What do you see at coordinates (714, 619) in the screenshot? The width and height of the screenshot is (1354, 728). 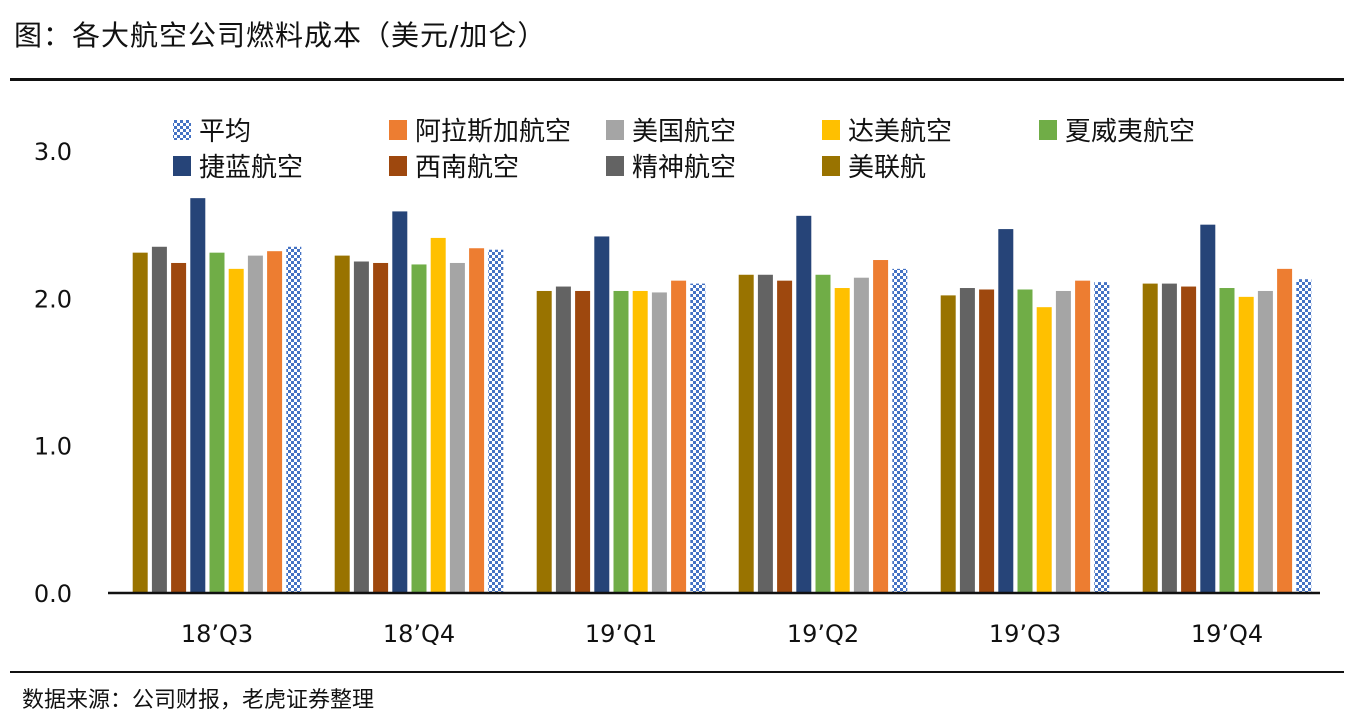 I see `x-axis: 18’Q3 18’Q4 19’Q1 19’Q2 19’Q3 19’Q4` at bounding box center [714, 619].